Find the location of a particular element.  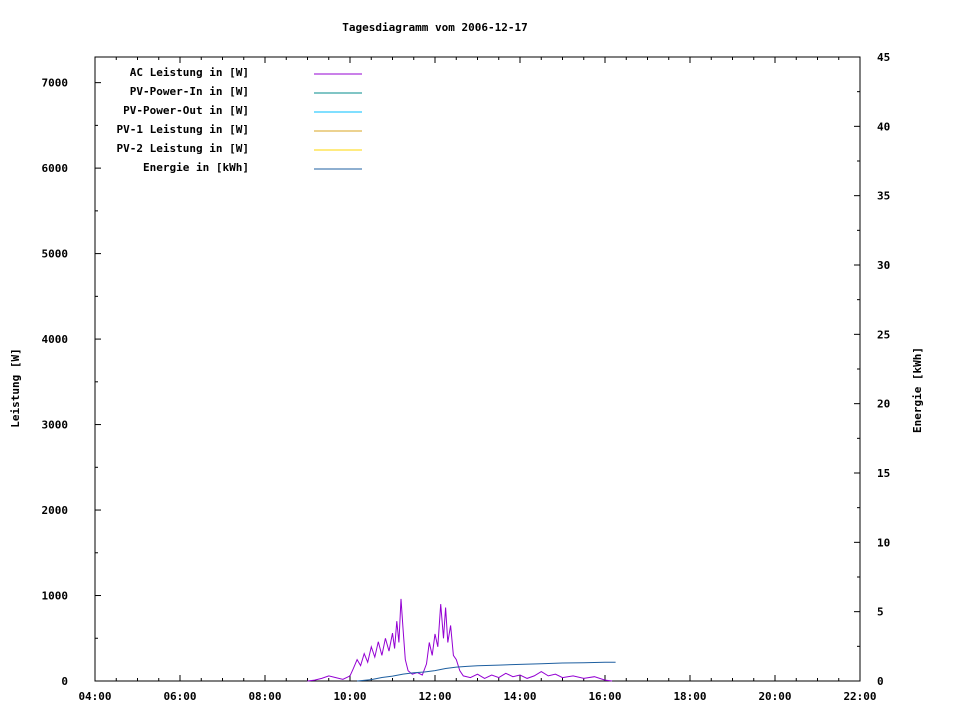

y-tick-label: 1000 is located at coordinates (55, 596).